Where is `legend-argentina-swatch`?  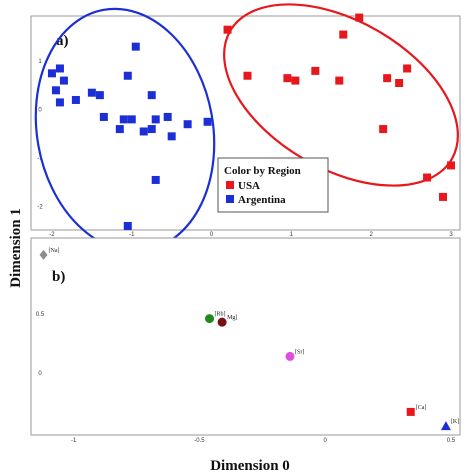
legend-argentina-swatch is located at coordinates (230, 199).